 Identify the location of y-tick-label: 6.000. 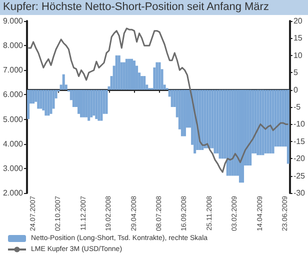
(13, 95).